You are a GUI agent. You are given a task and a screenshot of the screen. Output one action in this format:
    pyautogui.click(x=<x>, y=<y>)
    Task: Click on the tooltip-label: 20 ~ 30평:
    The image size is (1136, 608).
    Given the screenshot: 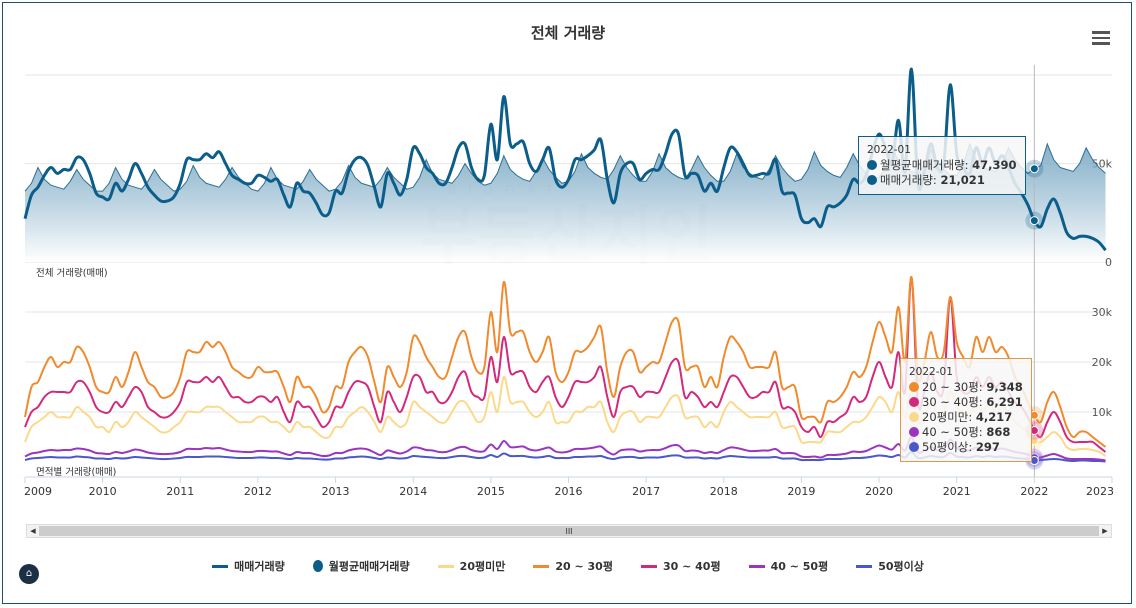 What is the action you would take?
    pyautogui.click(x=954, y=387)
    